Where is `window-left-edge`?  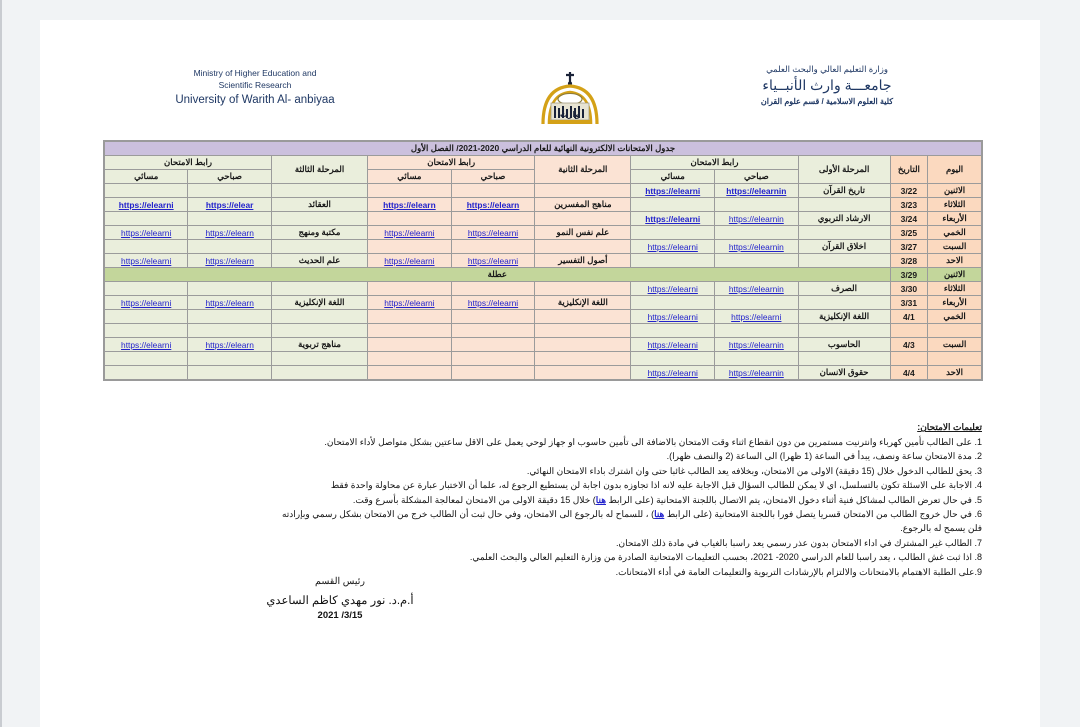 window-left-edge is located at coordinates (1, 363).